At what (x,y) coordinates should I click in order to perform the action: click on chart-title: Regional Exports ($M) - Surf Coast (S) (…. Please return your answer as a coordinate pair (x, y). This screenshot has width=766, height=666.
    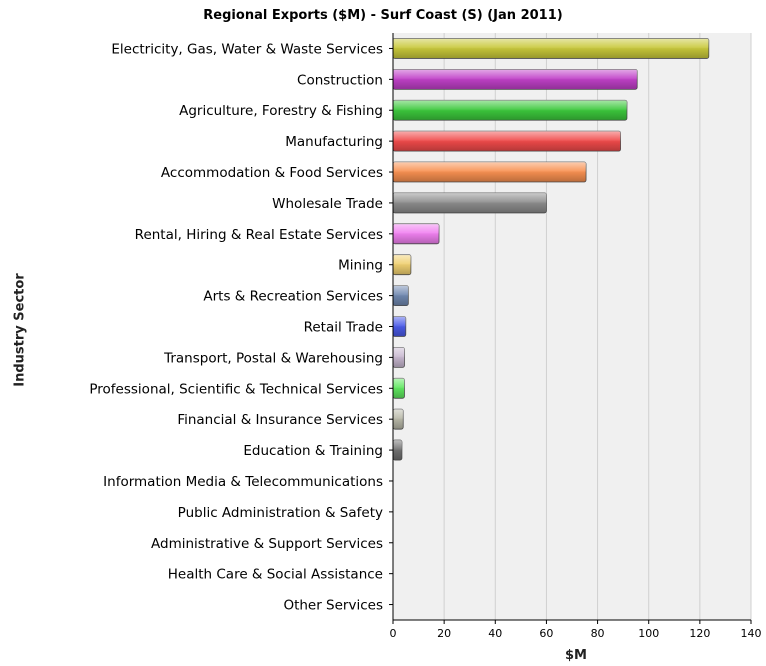
    Looking at the image, I should click on (383, 15).